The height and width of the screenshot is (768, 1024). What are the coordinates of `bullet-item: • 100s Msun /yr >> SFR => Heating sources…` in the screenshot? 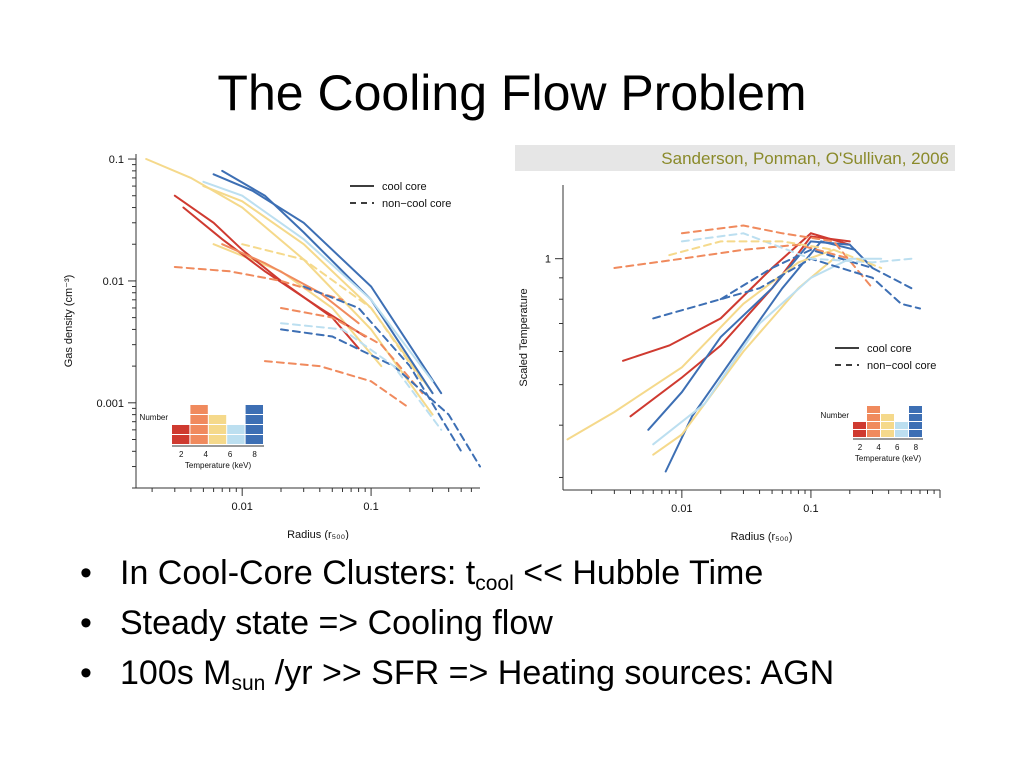 It's located at (530, 673).